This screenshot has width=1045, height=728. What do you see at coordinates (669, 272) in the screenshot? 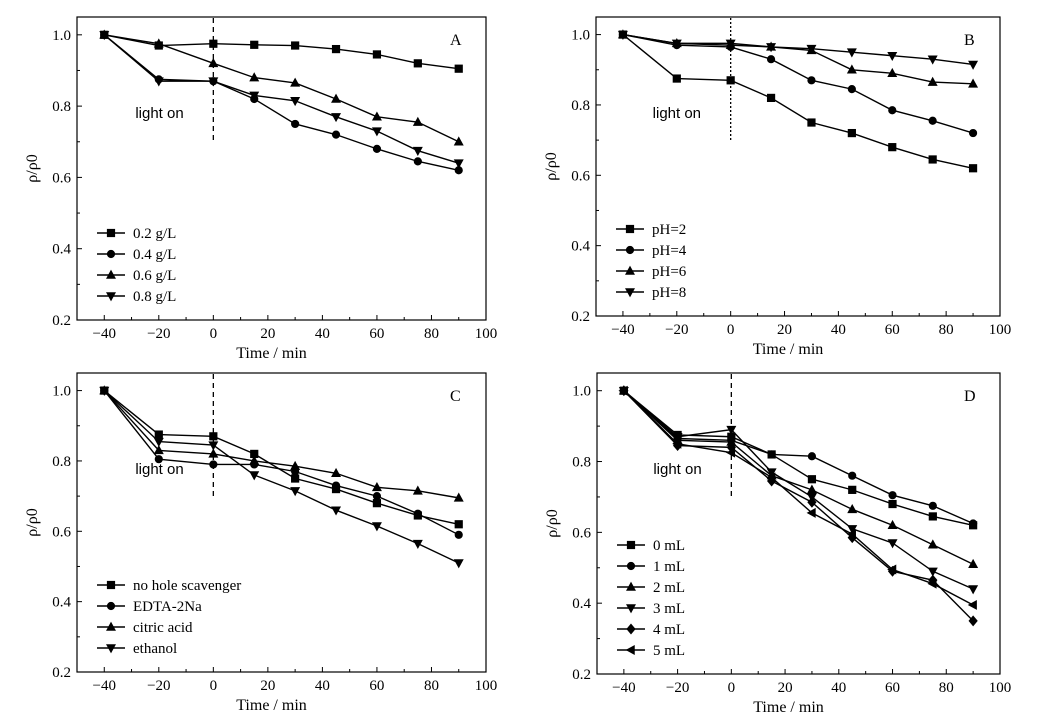
I see `legend-label: pH=6` at bounding box center [669, 272].